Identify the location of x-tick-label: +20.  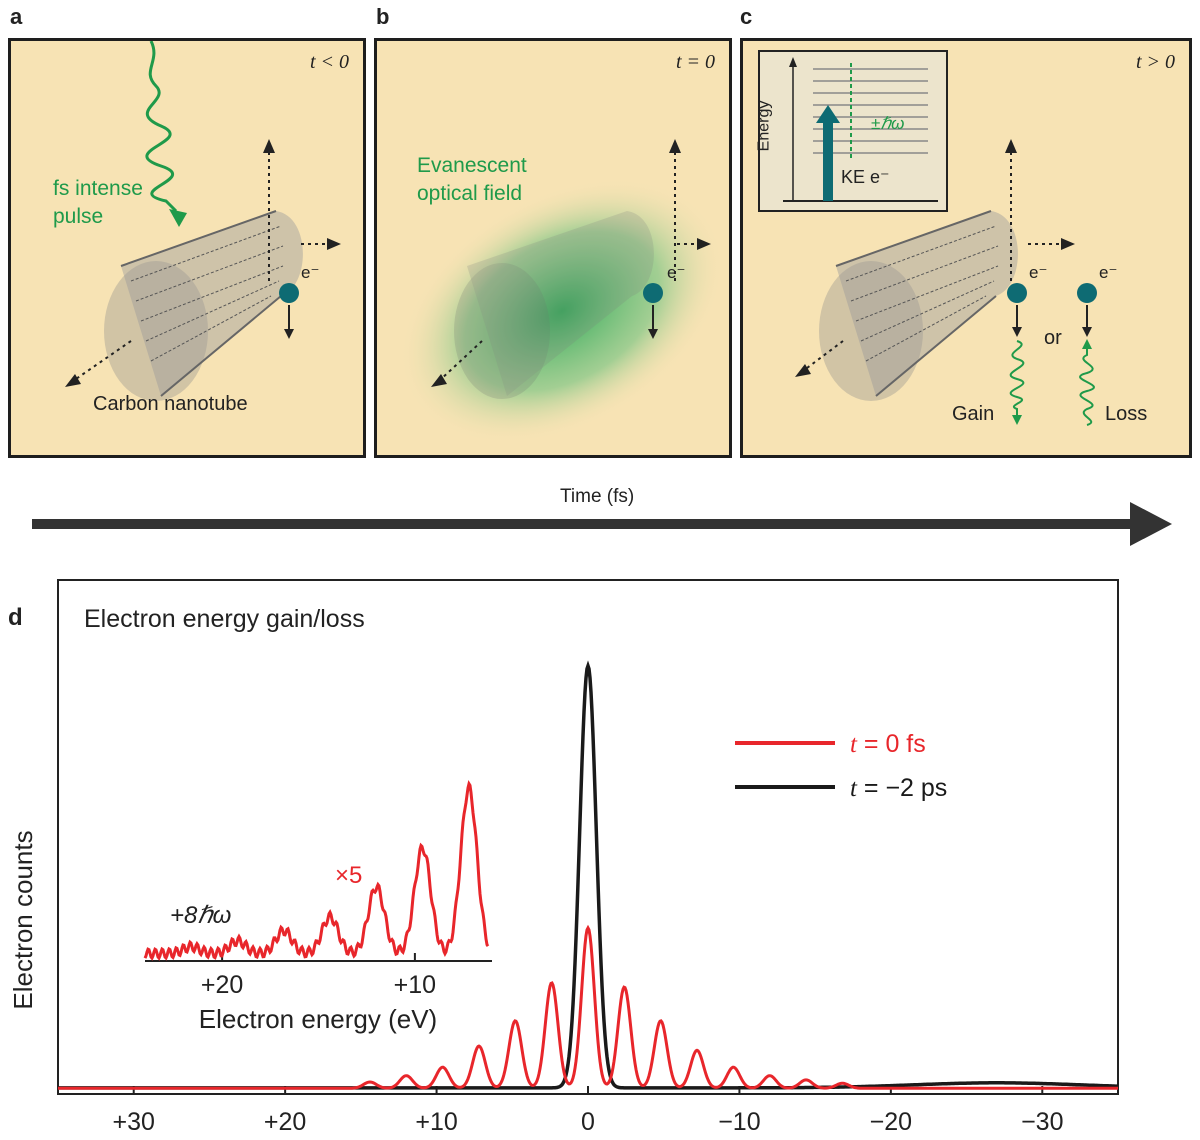
(285, 1122).